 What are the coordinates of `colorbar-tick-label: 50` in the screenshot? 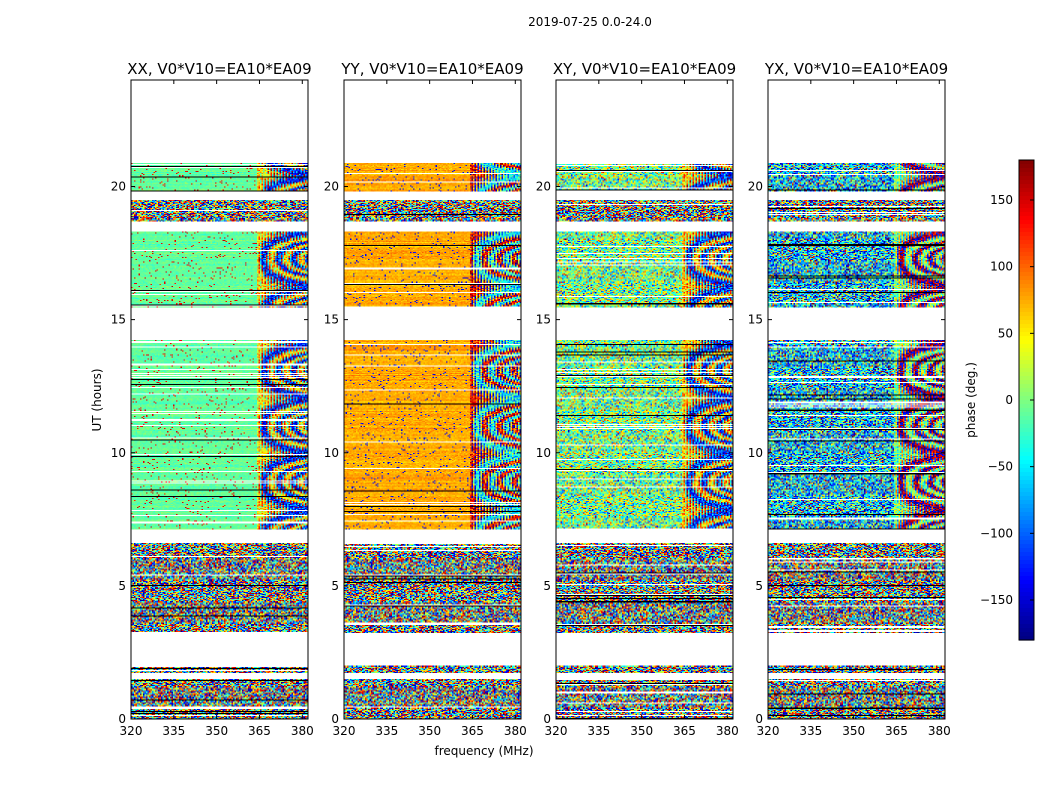 It's located at (1005, 333).